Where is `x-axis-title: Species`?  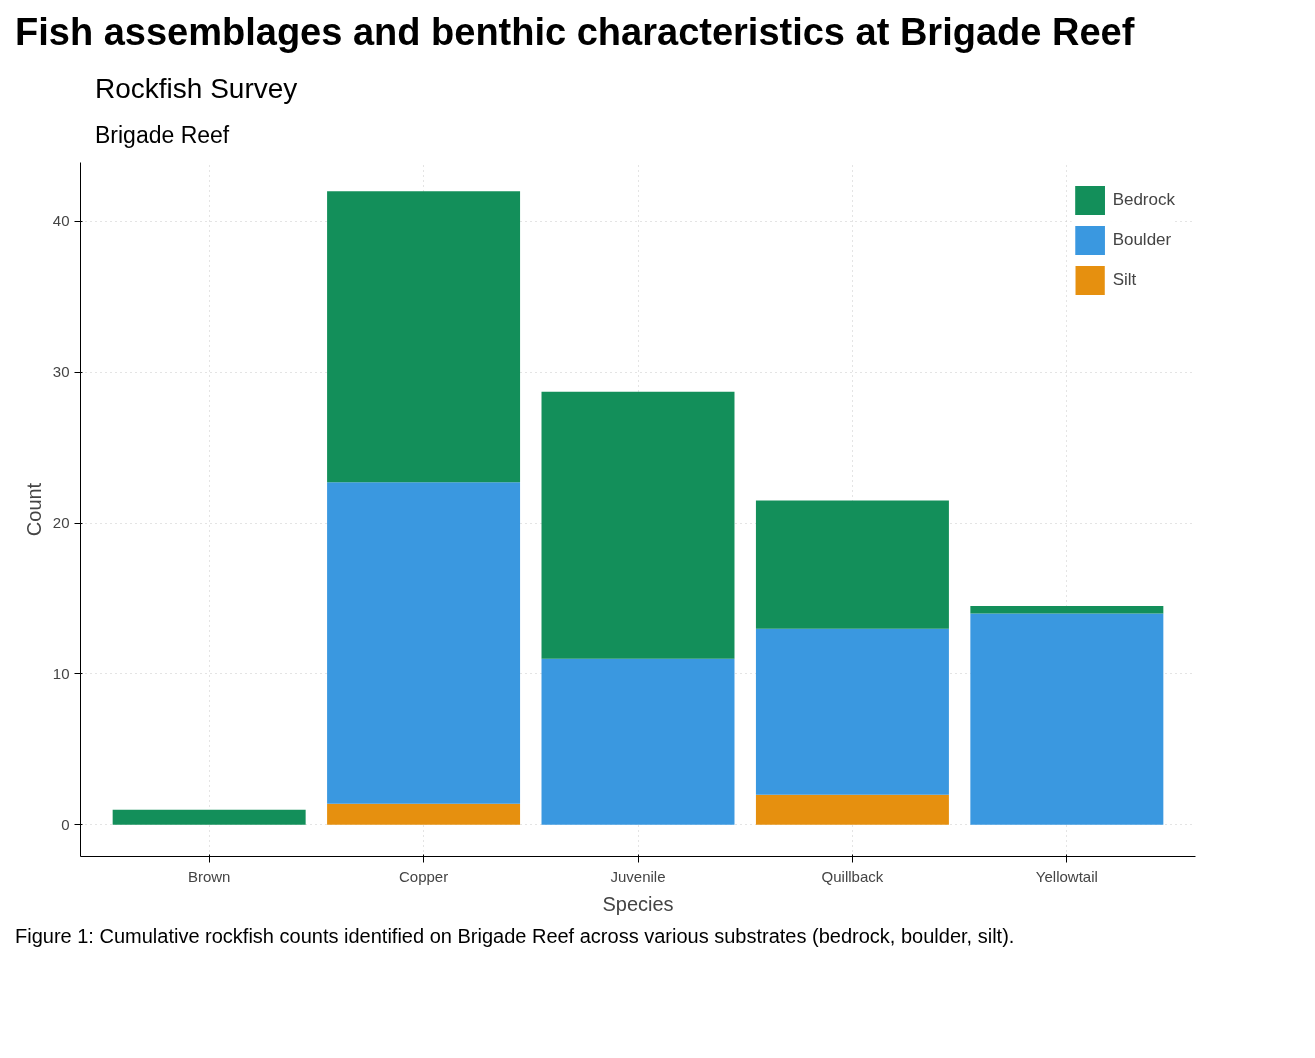 x-axis-title: Species is located at coordinates (638, 903).